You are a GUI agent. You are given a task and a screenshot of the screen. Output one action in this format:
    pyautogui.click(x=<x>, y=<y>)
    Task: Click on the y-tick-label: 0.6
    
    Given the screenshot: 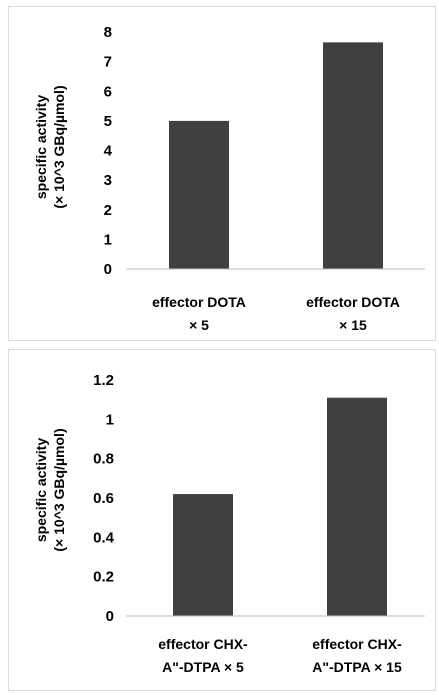 What is the action you would take?
    pyautogui.click(x=103, y=498)
    